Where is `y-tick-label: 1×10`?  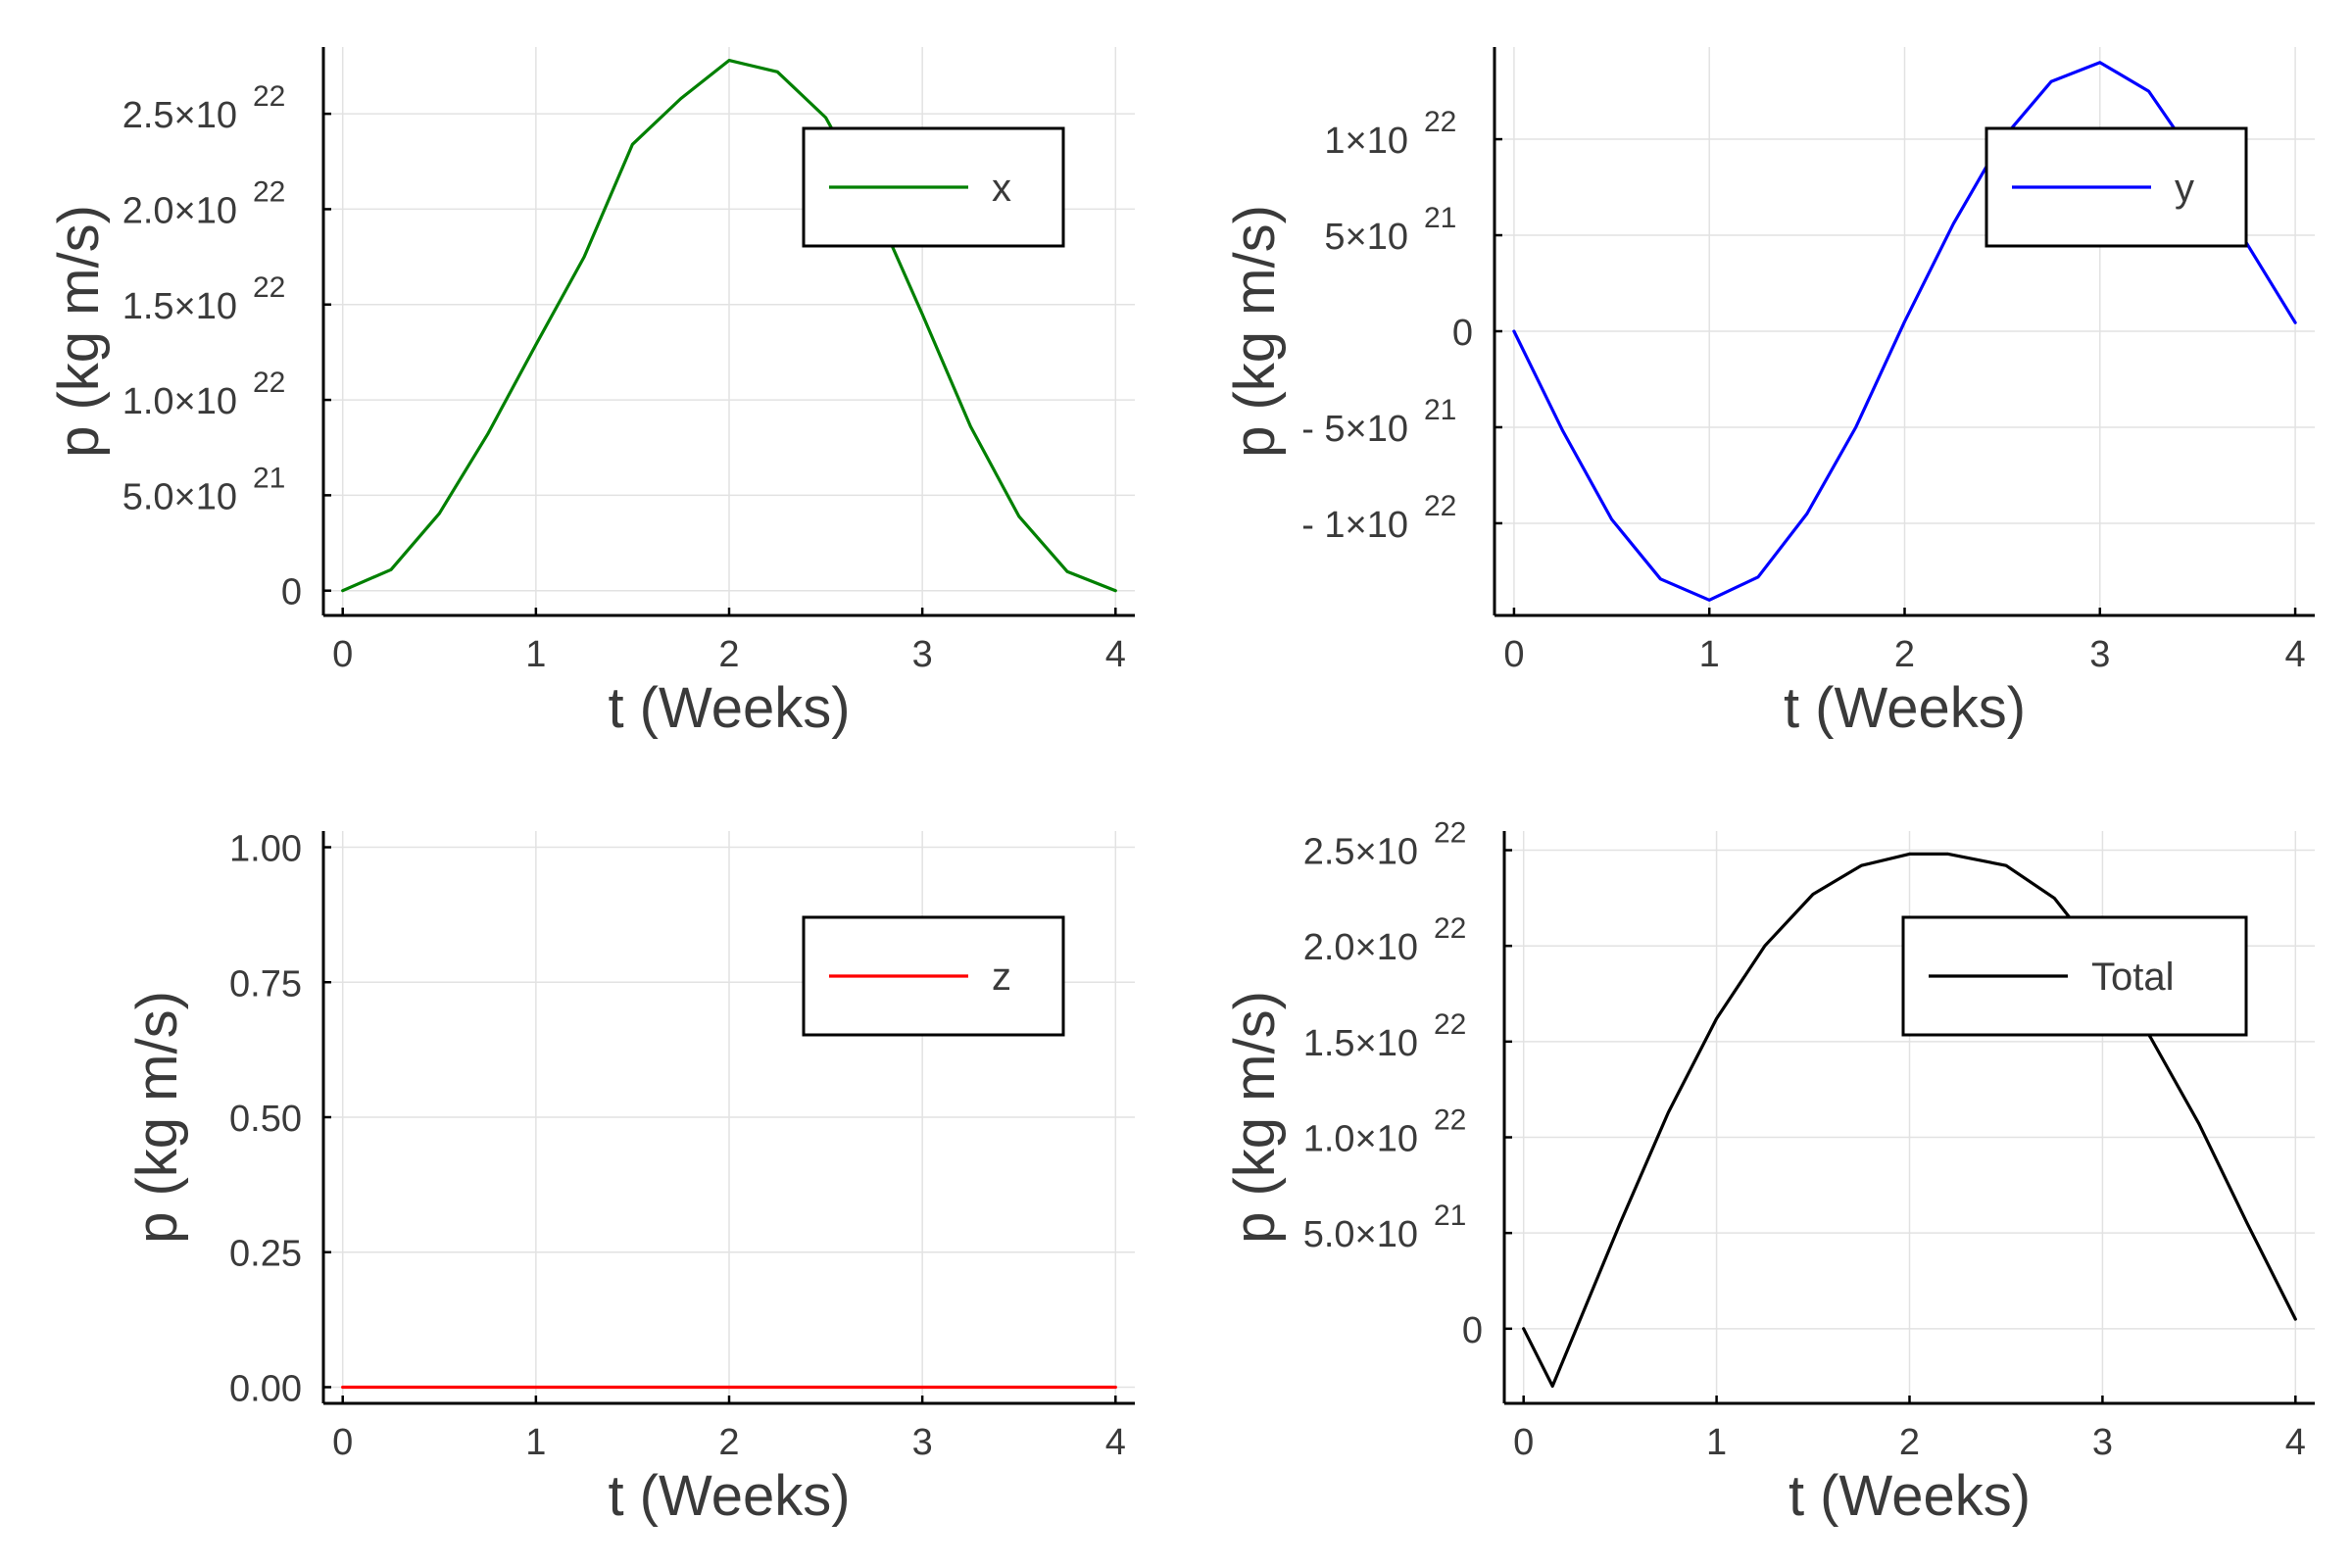
y-tick-label: 1×10 is located at coordinates (1366, 141).